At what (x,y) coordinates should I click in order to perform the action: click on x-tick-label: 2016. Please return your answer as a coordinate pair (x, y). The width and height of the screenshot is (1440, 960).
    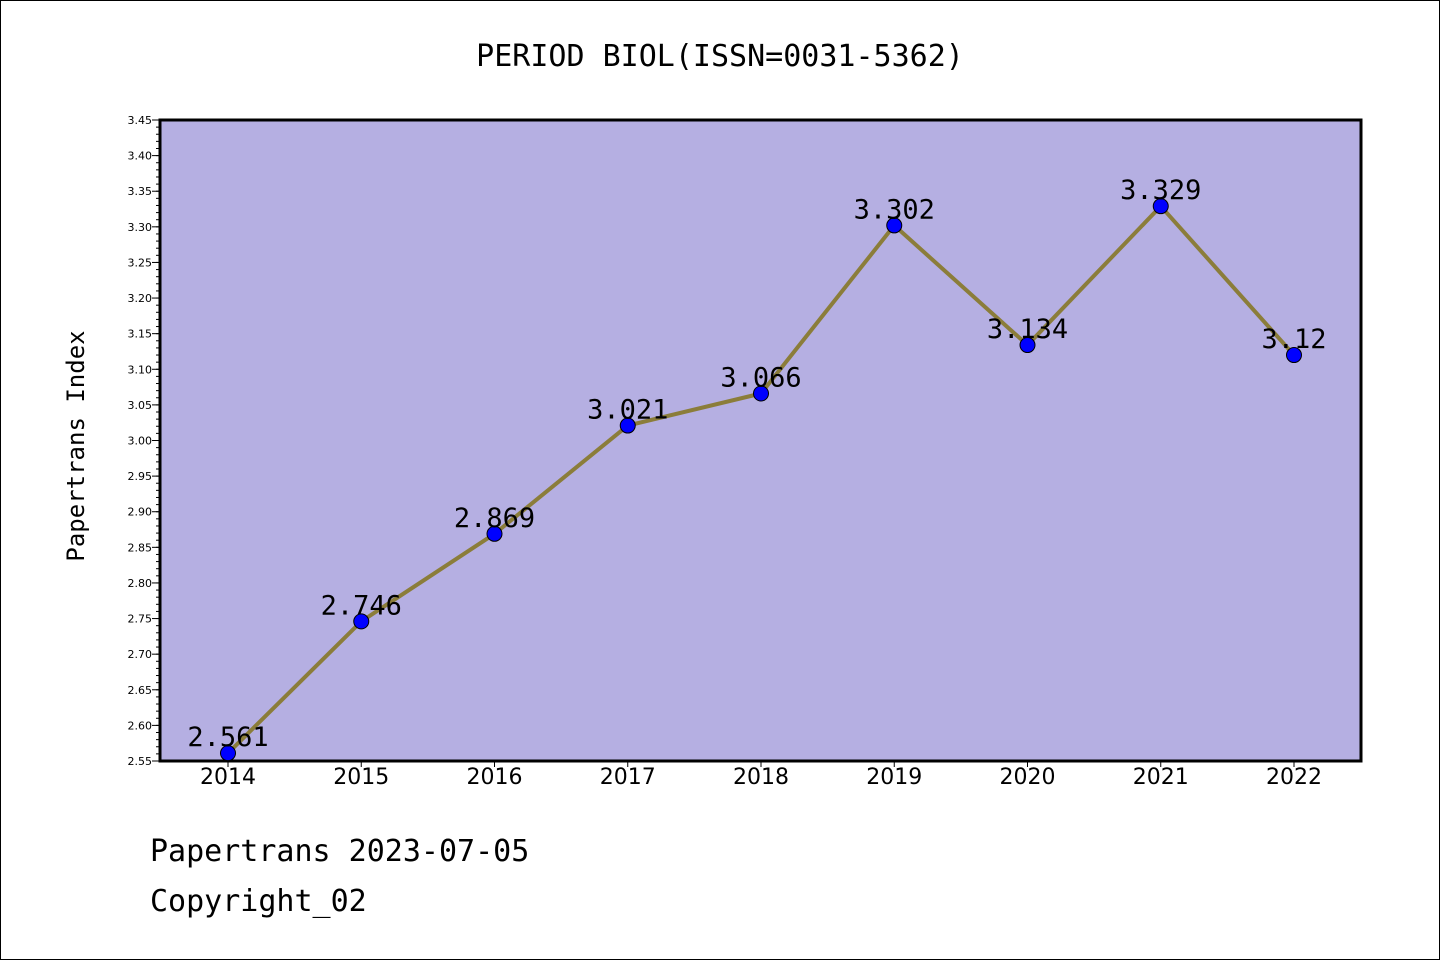
    Looking at the image, I should click on (495, 777).